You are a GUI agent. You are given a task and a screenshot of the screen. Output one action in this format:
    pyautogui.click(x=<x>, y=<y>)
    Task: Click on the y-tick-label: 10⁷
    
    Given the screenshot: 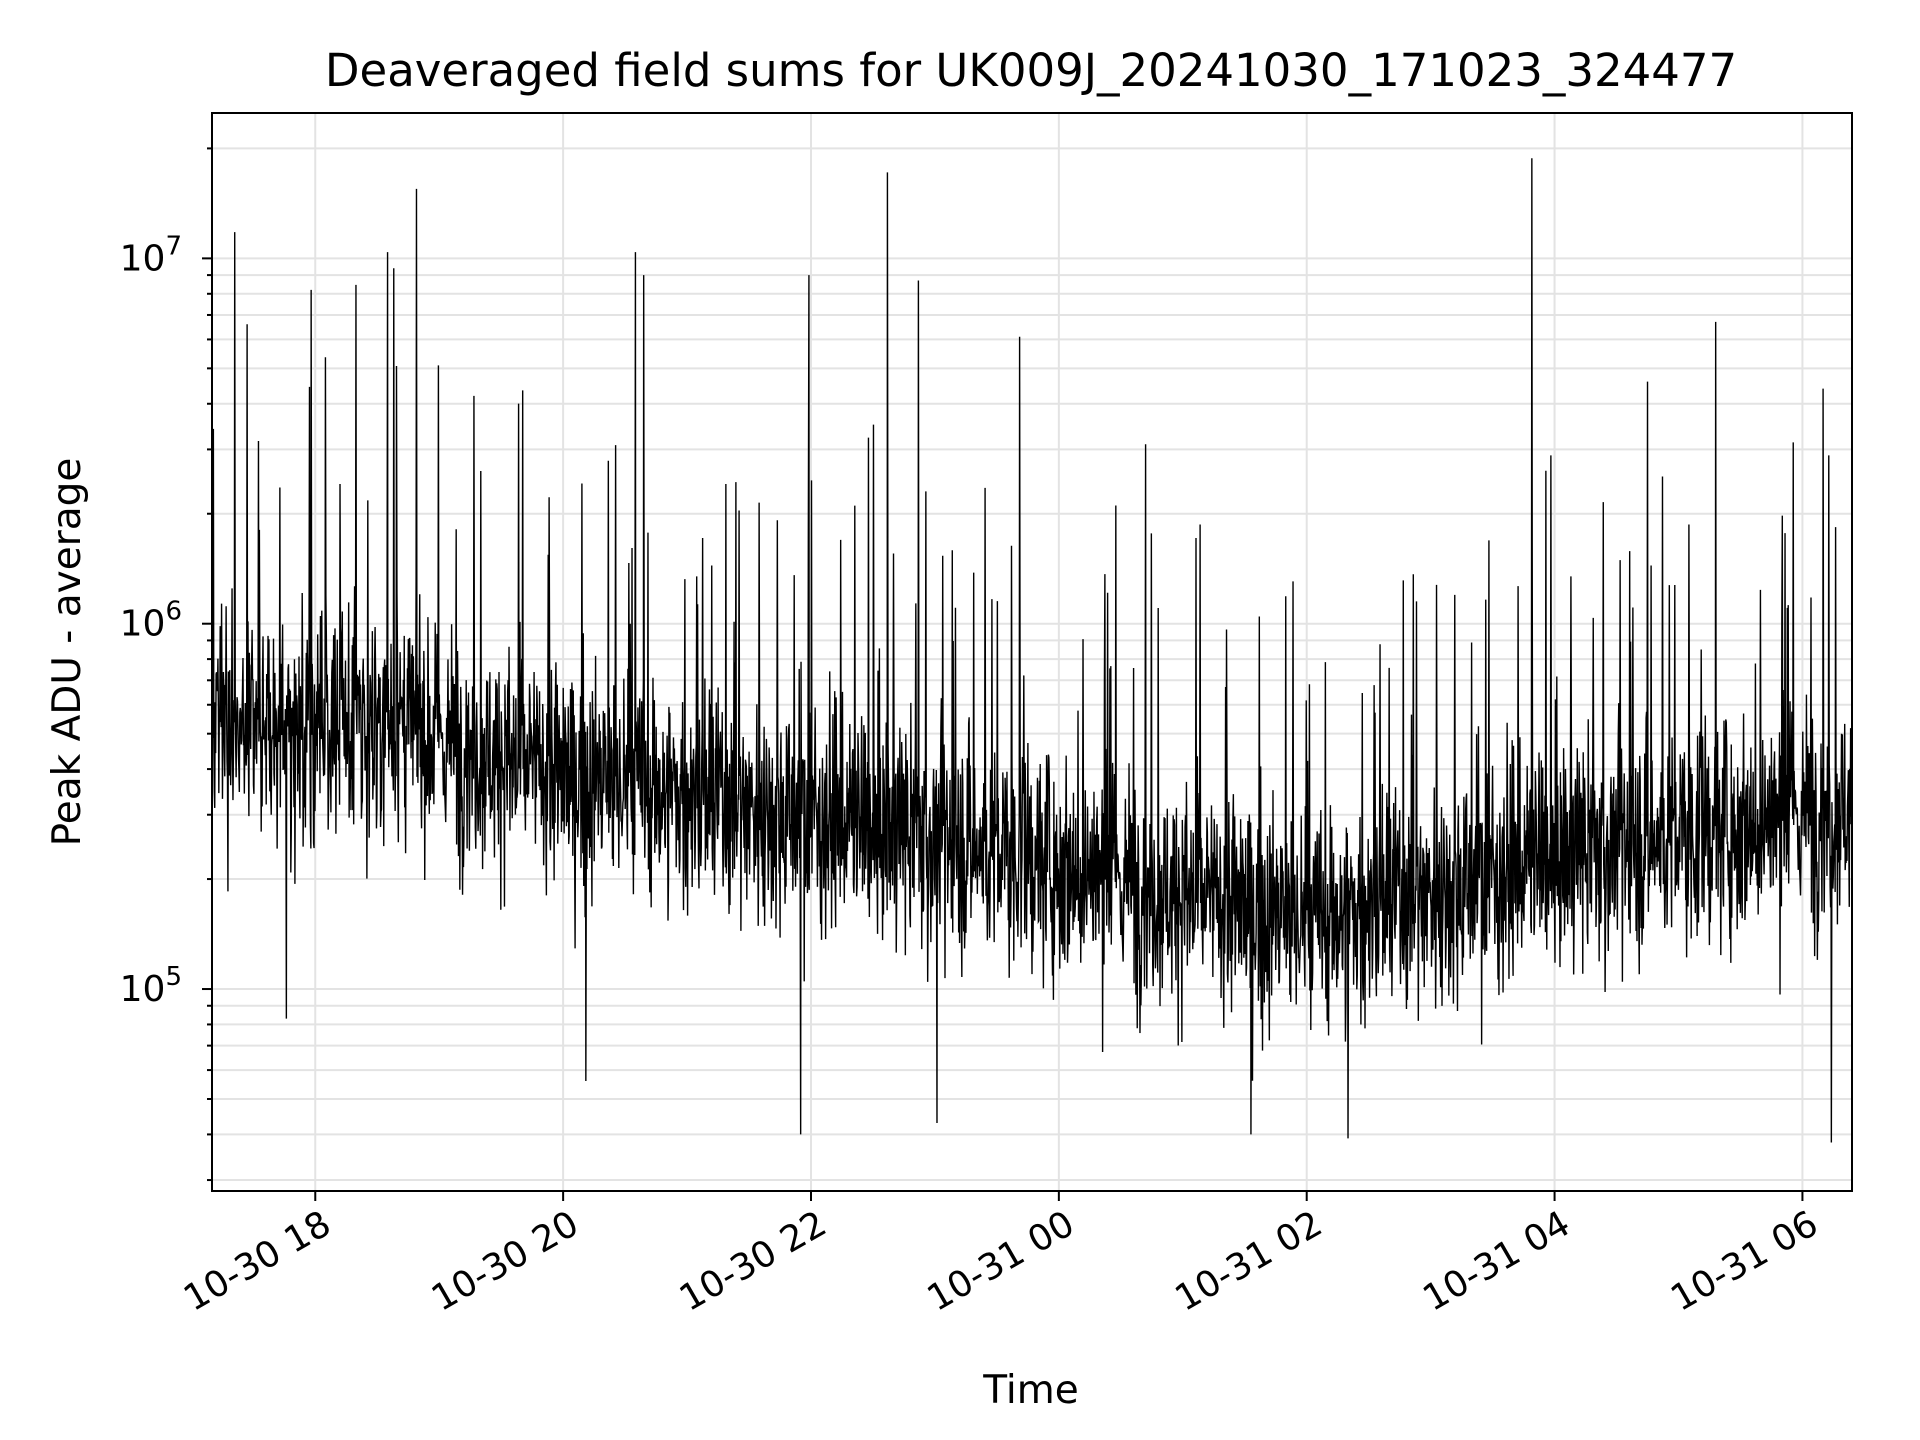 What is the action you would take?
    pyautogui.click(x=151, y=255)
    